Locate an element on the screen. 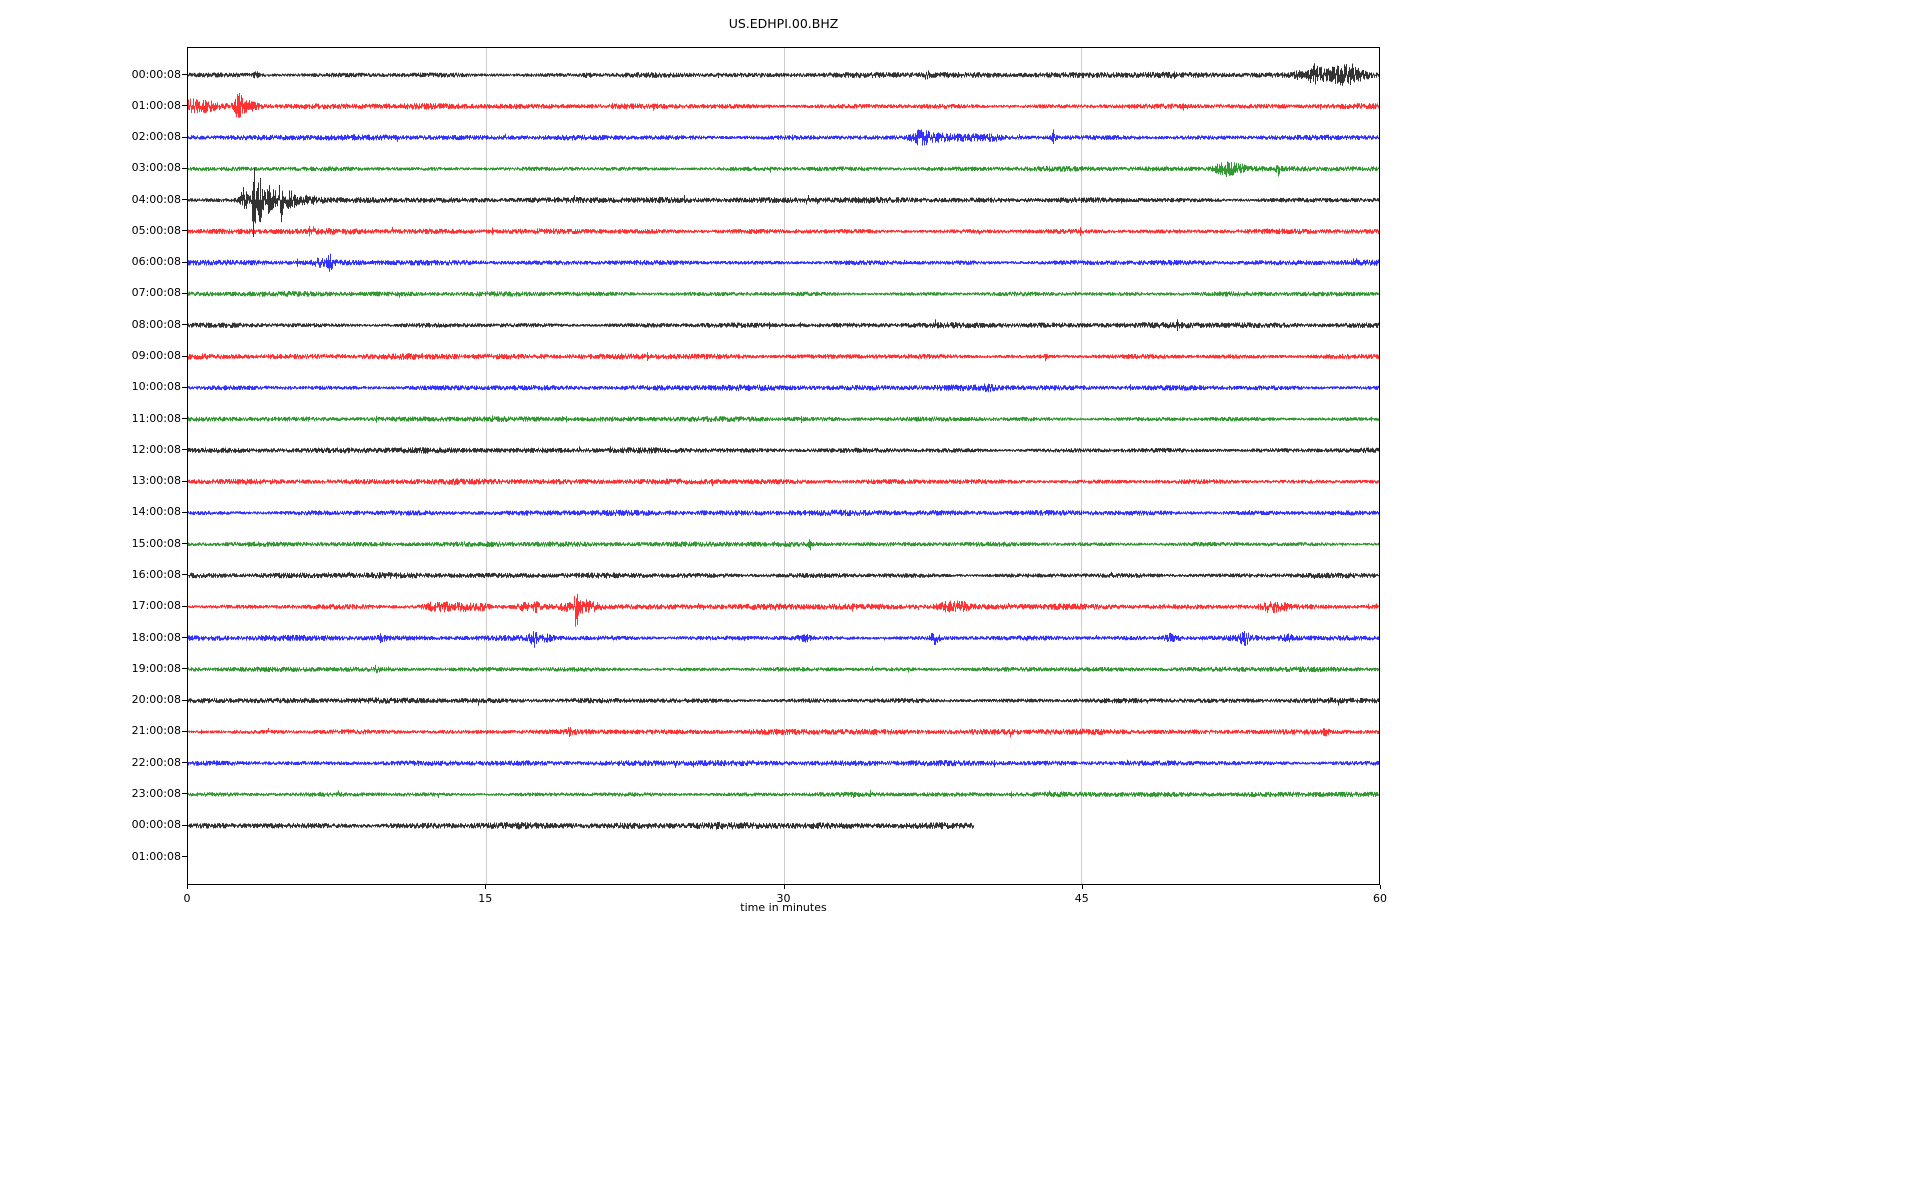 The height and width of the screenshot is (1200, 1920). x-tick-label: 45 is located at coordinates (1081, 898).